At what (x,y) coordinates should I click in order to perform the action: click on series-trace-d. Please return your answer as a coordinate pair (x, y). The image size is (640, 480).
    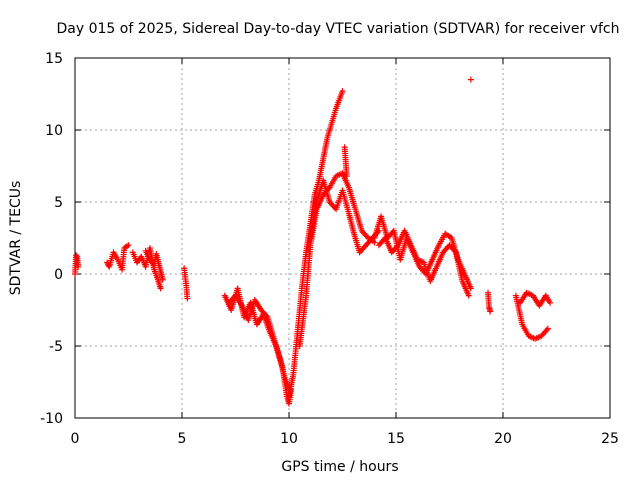
    Looking at the image, I should click on (154, 265).